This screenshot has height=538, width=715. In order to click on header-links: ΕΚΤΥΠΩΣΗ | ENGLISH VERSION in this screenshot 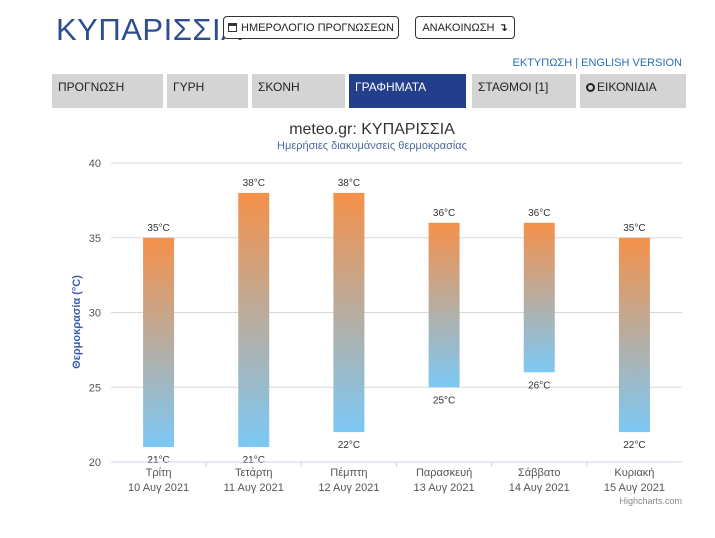, I will do `click(597, 63)`.